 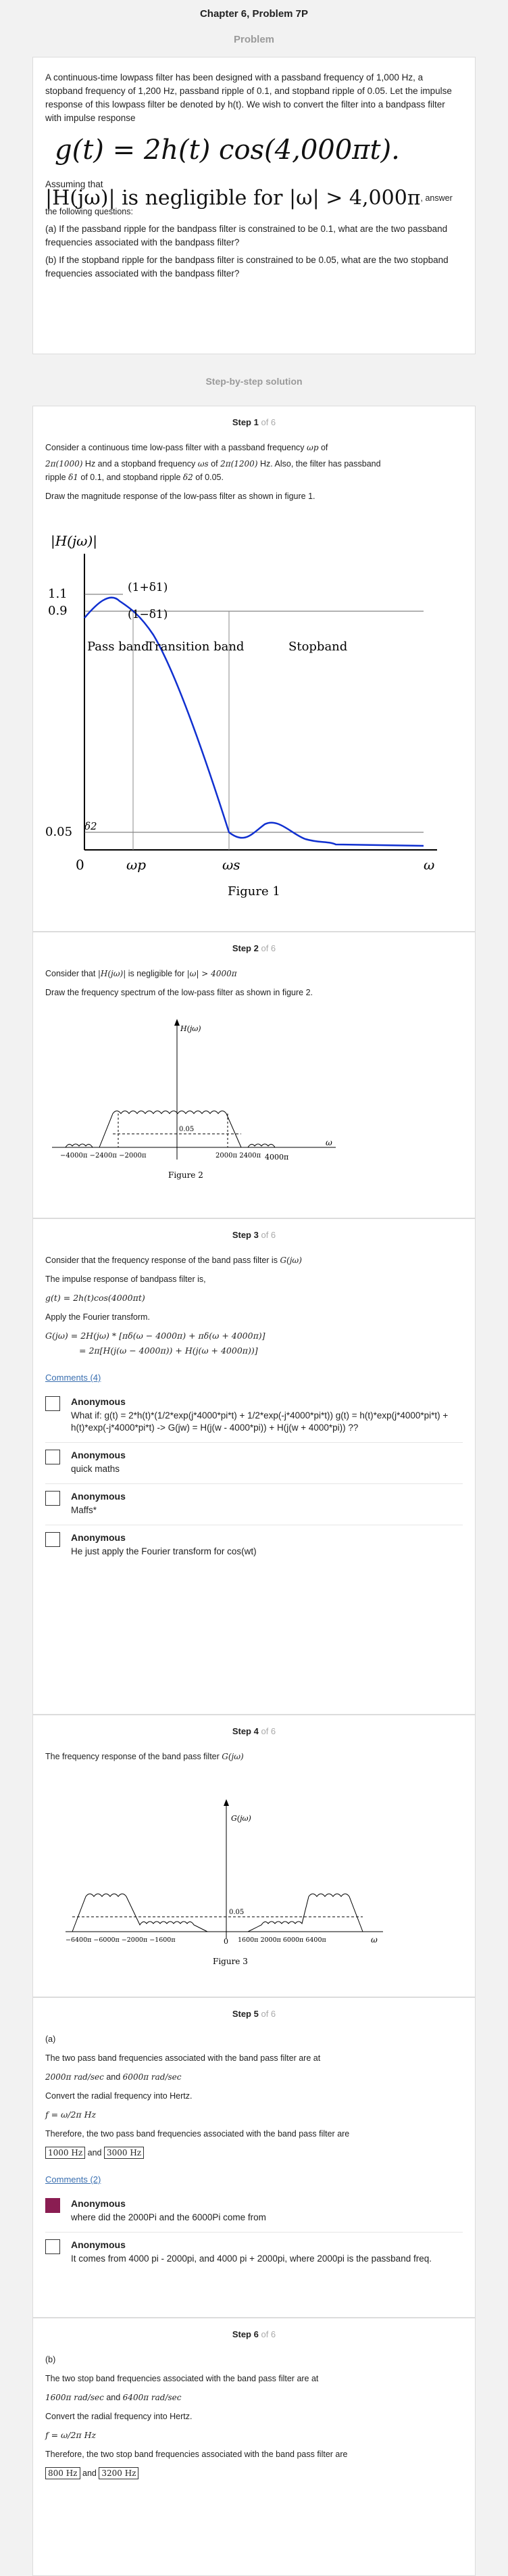 I want to click on step-5-p2: Convert the radial frequency into Hertz., so click(x=119, y=2096).